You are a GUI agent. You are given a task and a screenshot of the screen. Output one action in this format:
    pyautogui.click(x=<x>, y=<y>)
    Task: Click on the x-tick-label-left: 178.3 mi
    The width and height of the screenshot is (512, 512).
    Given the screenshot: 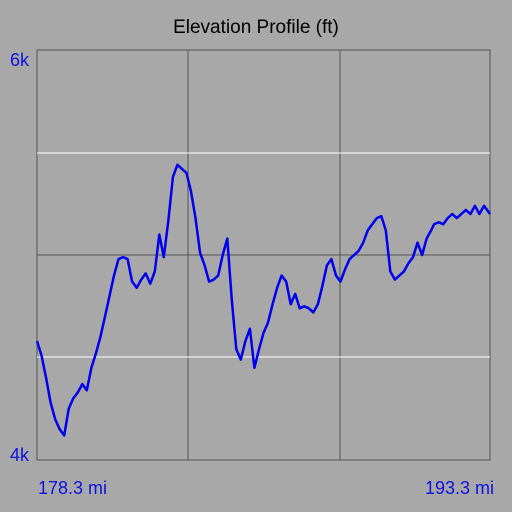 What is the action you would take?
    pyautogui.click(x=73, y=488)
    